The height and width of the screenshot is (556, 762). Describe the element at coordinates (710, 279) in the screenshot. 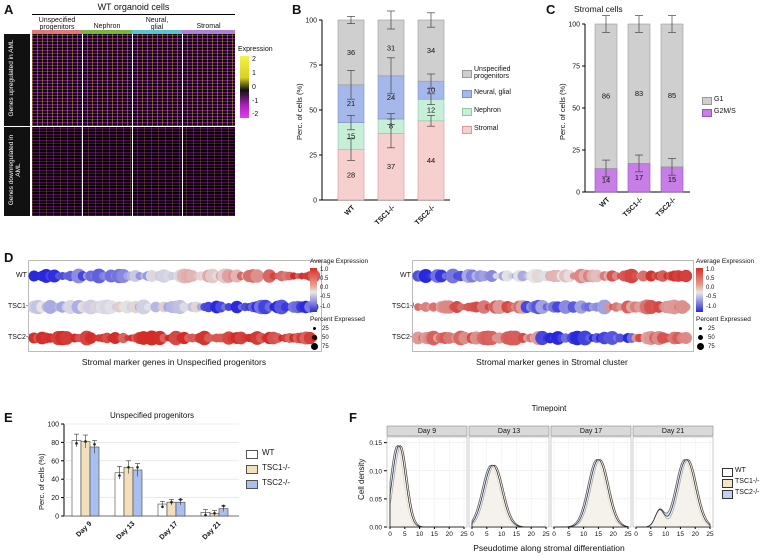

I see `colorbar-tick: 0.5` at that location.